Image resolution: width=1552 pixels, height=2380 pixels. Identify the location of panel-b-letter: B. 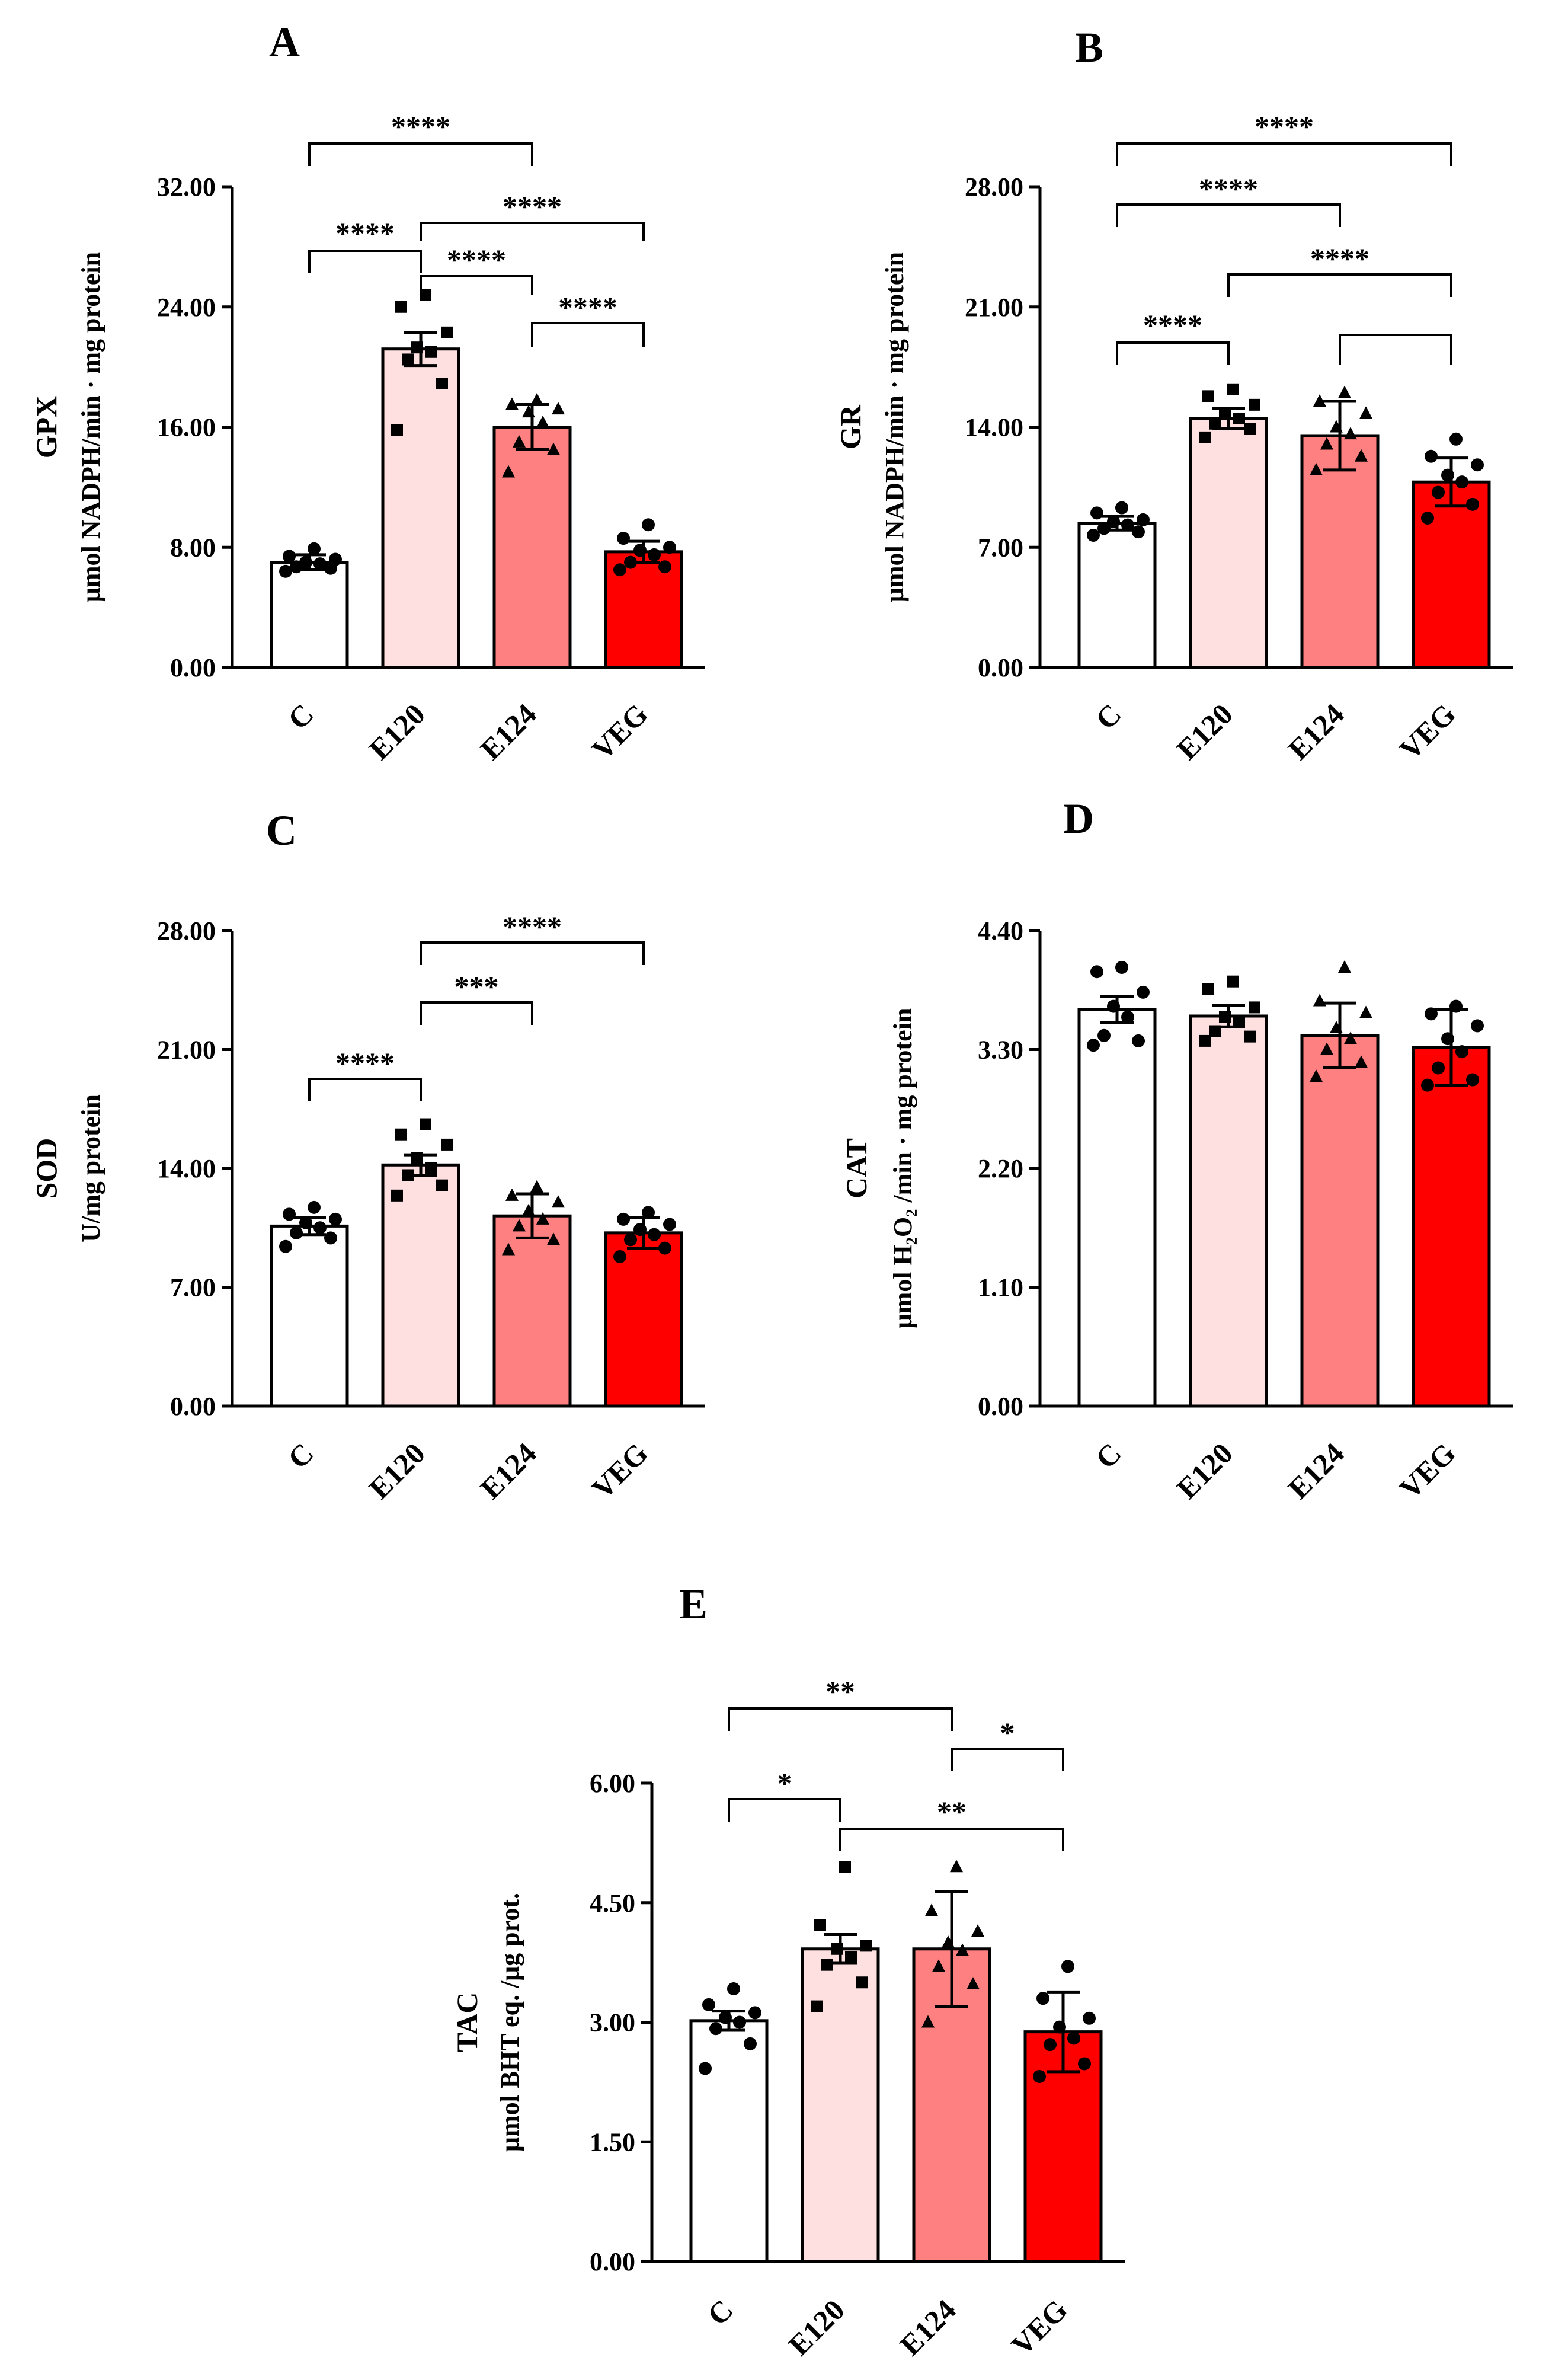
(1089, 48).